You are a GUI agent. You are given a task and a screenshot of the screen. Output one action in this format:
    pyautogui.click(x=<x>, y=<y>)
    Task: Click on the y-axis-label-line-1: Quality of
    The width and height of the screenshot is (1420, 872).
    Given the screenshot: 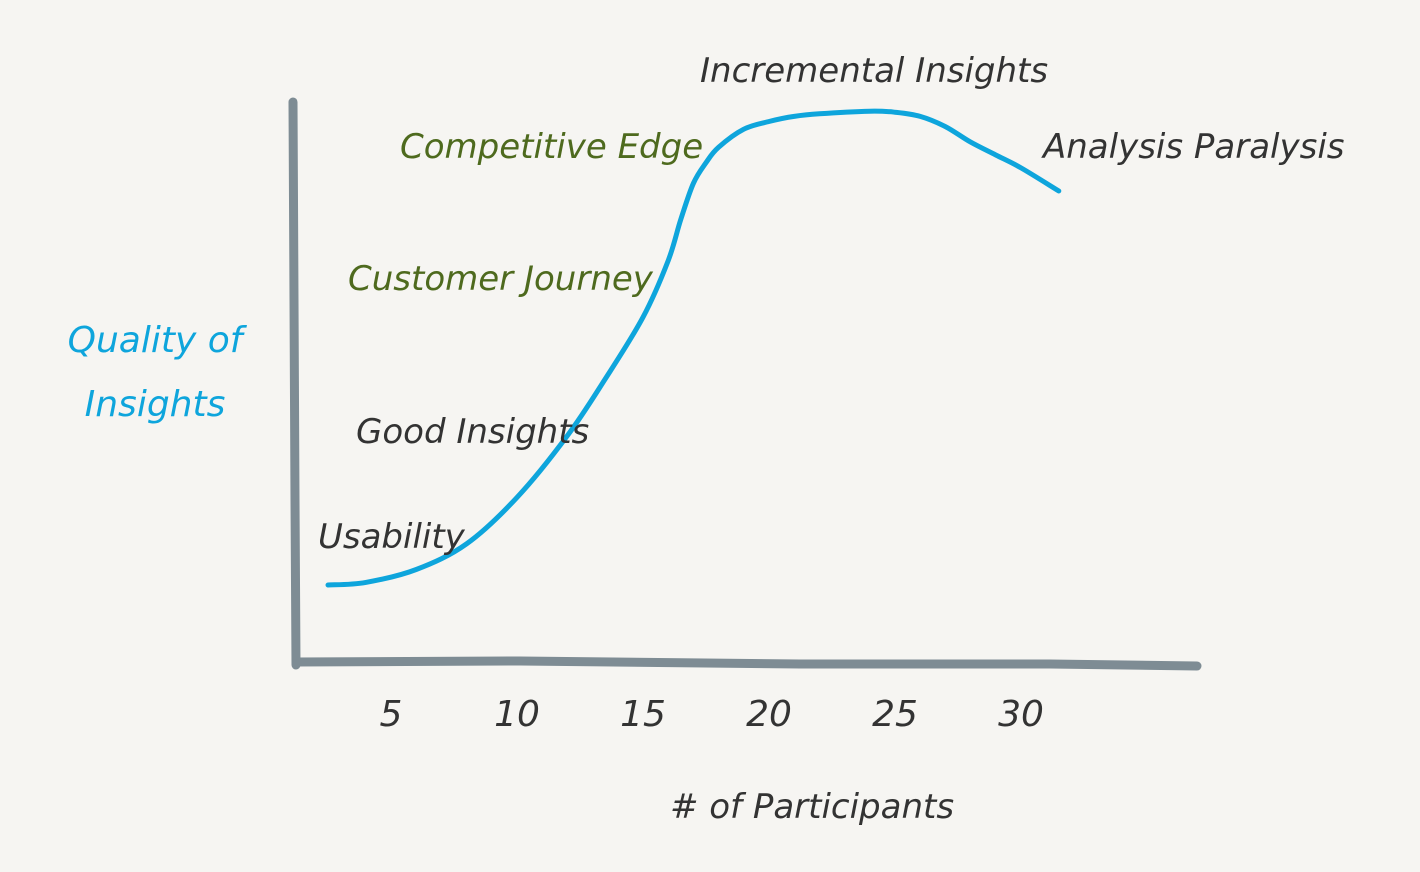 What is the action you would take?
    pyautogui.click(x=158, y=340)
    